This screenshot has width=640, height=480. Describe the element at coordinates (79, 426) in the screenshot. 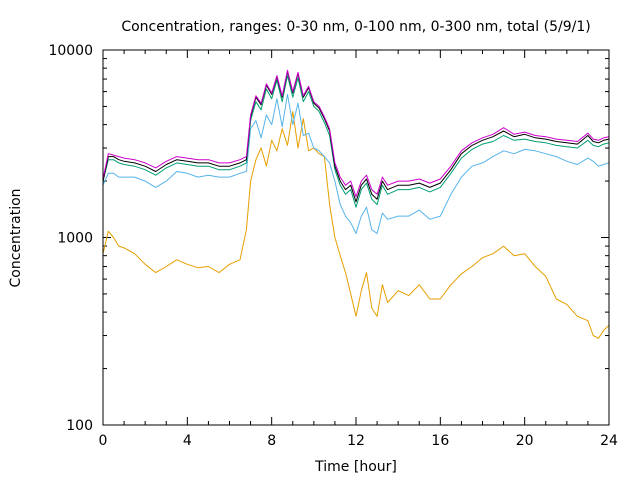

I see `y-tick-label: 100` at that location.